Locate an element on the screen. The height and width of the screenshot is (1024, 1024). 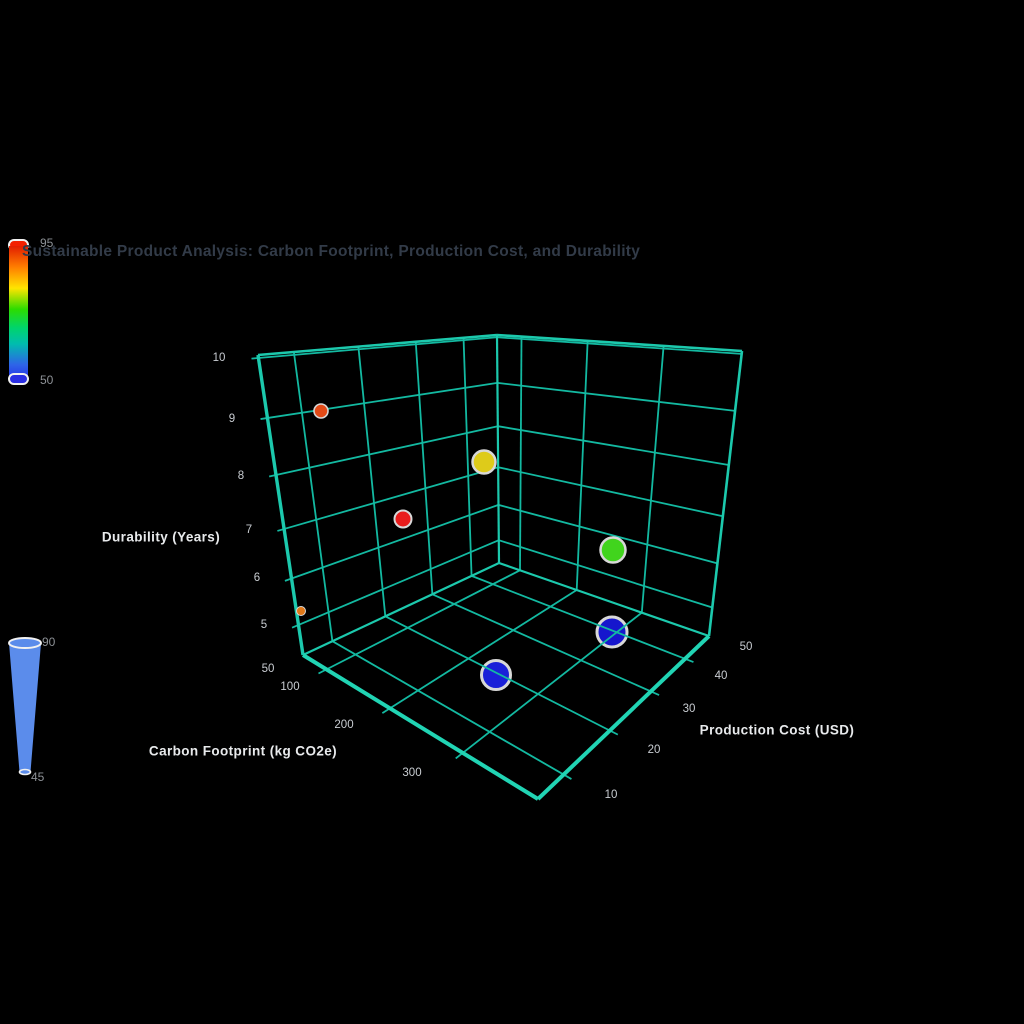
y-tick-label: 50 is located at coordinates (746, 647).